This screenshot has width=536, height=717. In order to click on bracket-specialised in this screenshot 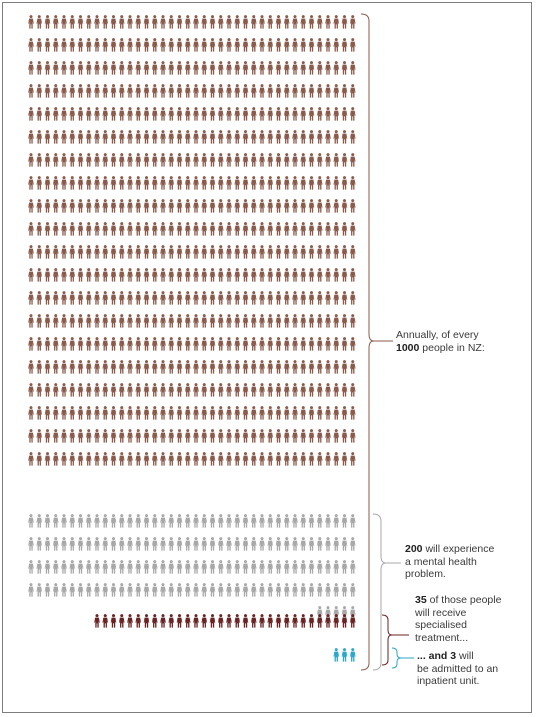, I will do `click(387, 640)`.